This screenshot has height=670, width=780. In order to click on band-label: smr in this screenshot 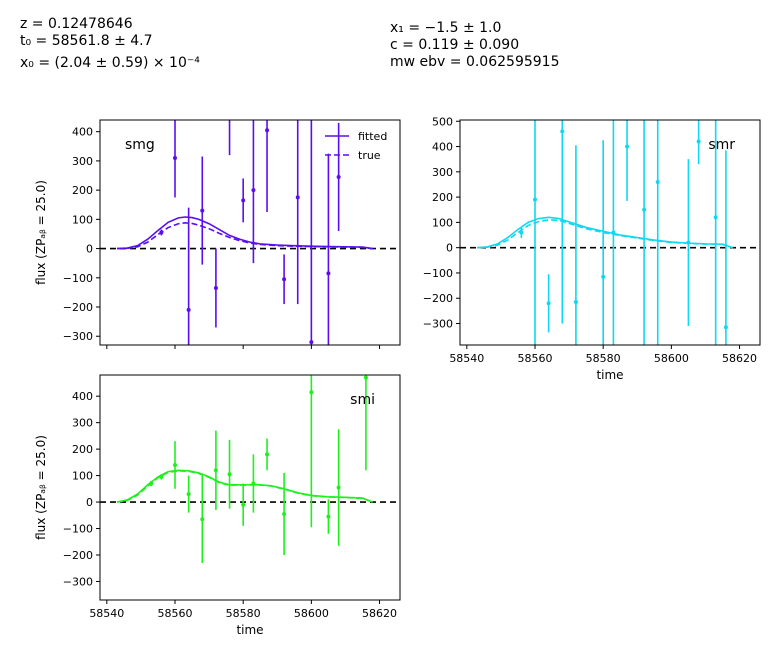, I will do `click(721, 145)`.